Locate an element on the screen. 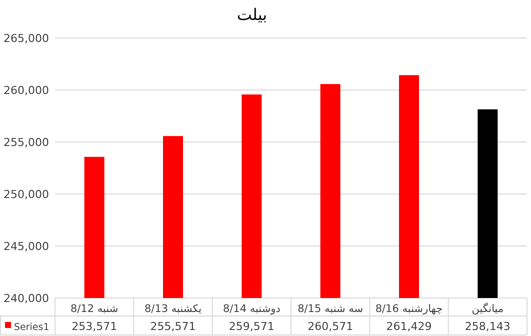  title: بیلت is located at coordinates (252, 14).